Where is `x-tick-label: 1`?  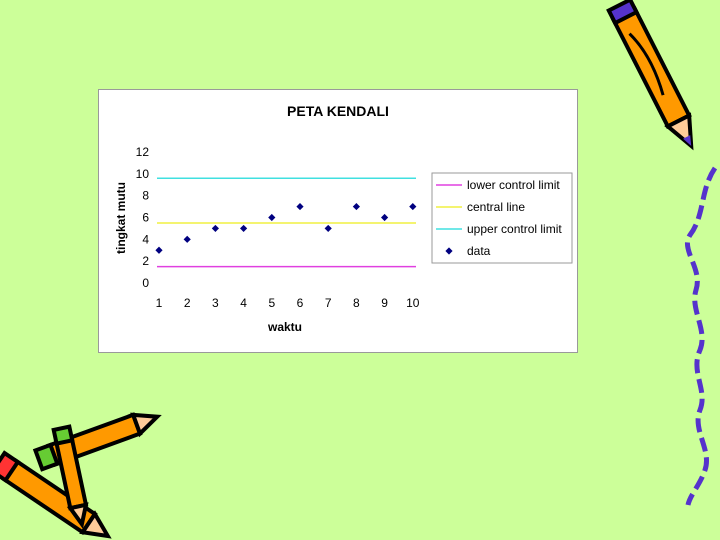 x-tick-label: 1 is located at coordinates (159, 303).